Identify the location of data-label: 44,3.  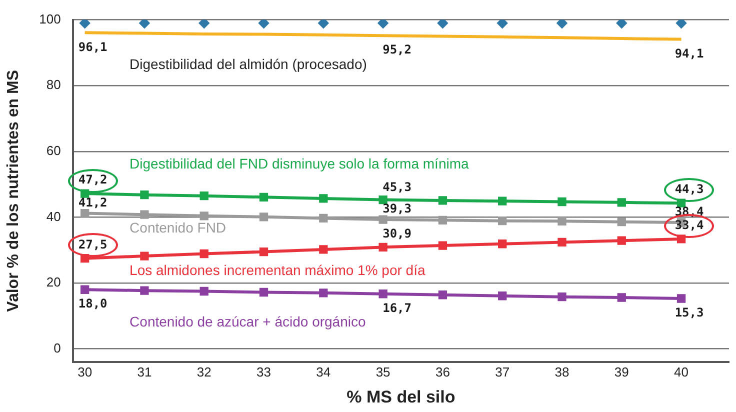
(689, 189).